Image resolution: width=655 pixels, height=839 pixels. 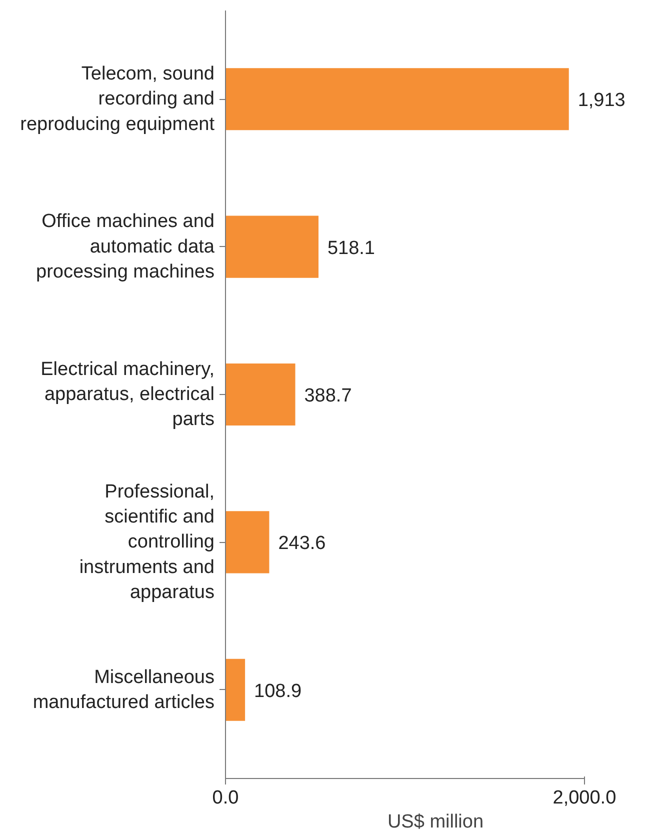 What do you see at coordinates (278, 691) in the screenshot?
I see `data-label: 108.9` at bounding box center [278, 691].